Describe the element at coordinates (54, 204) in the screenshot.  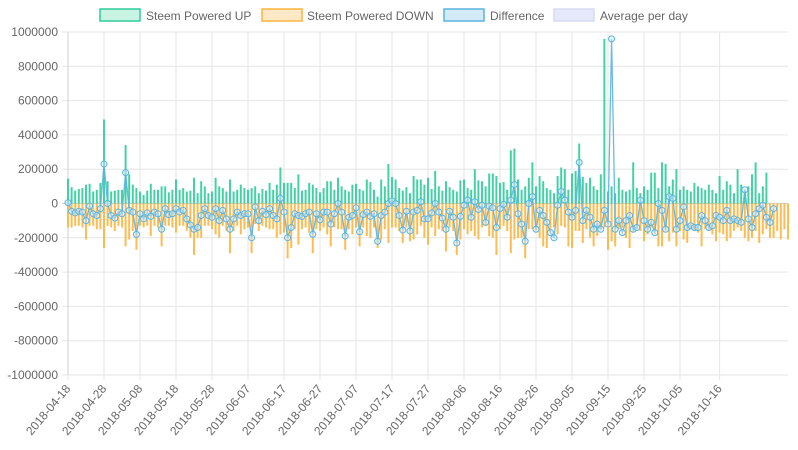
I see `y-tick-label: 0` at that location.